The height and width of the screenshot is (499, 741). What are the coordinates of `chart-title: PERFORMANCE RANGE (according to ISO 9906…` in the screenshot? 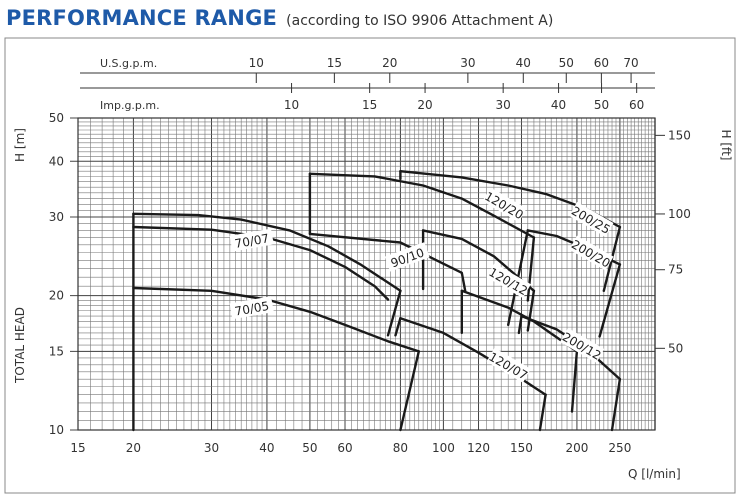 It's located at (279, 18).